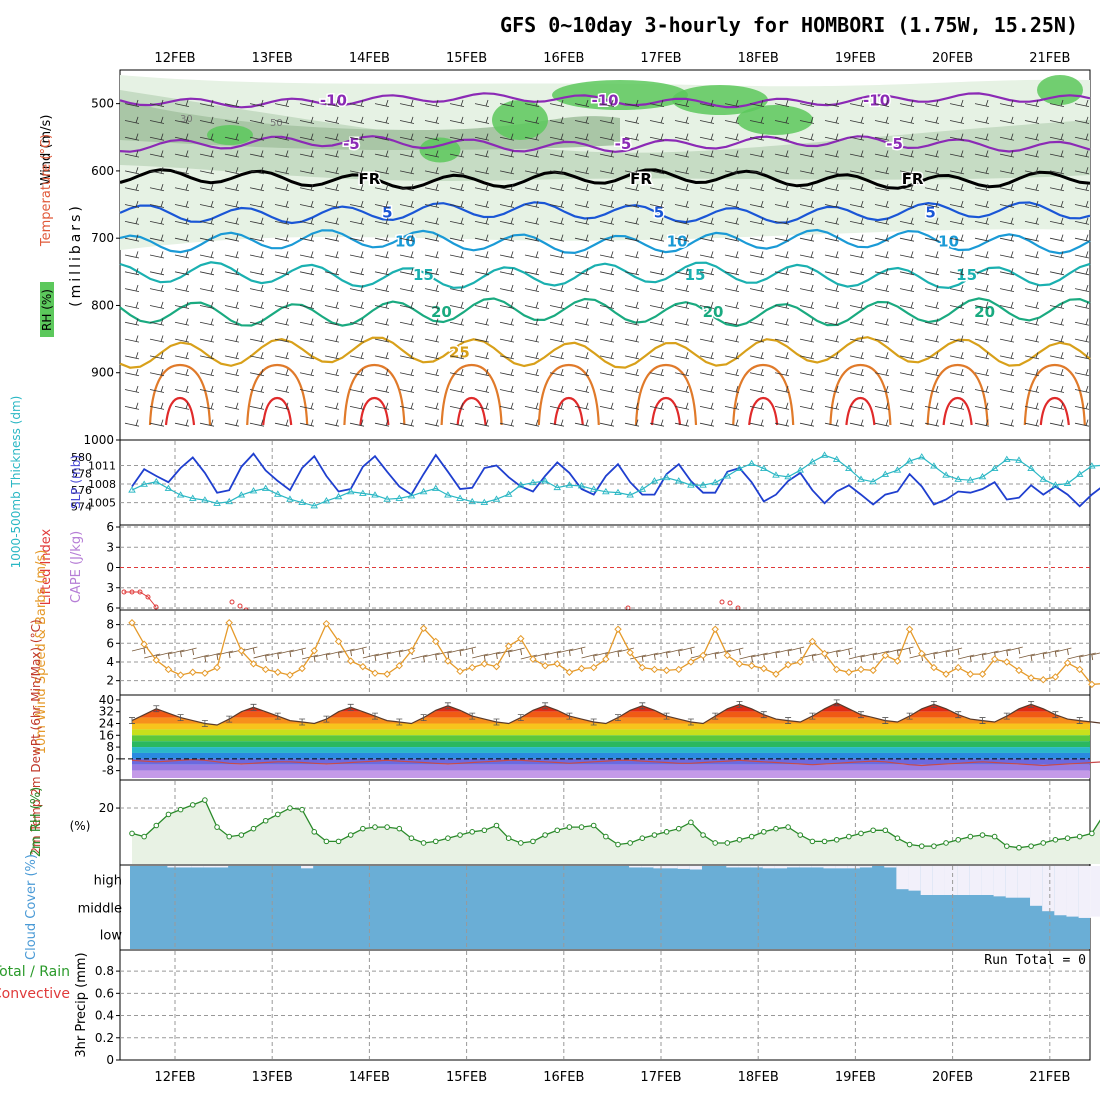  I want to click on bottom-date-label: 13FEB, so click(272, 1077).